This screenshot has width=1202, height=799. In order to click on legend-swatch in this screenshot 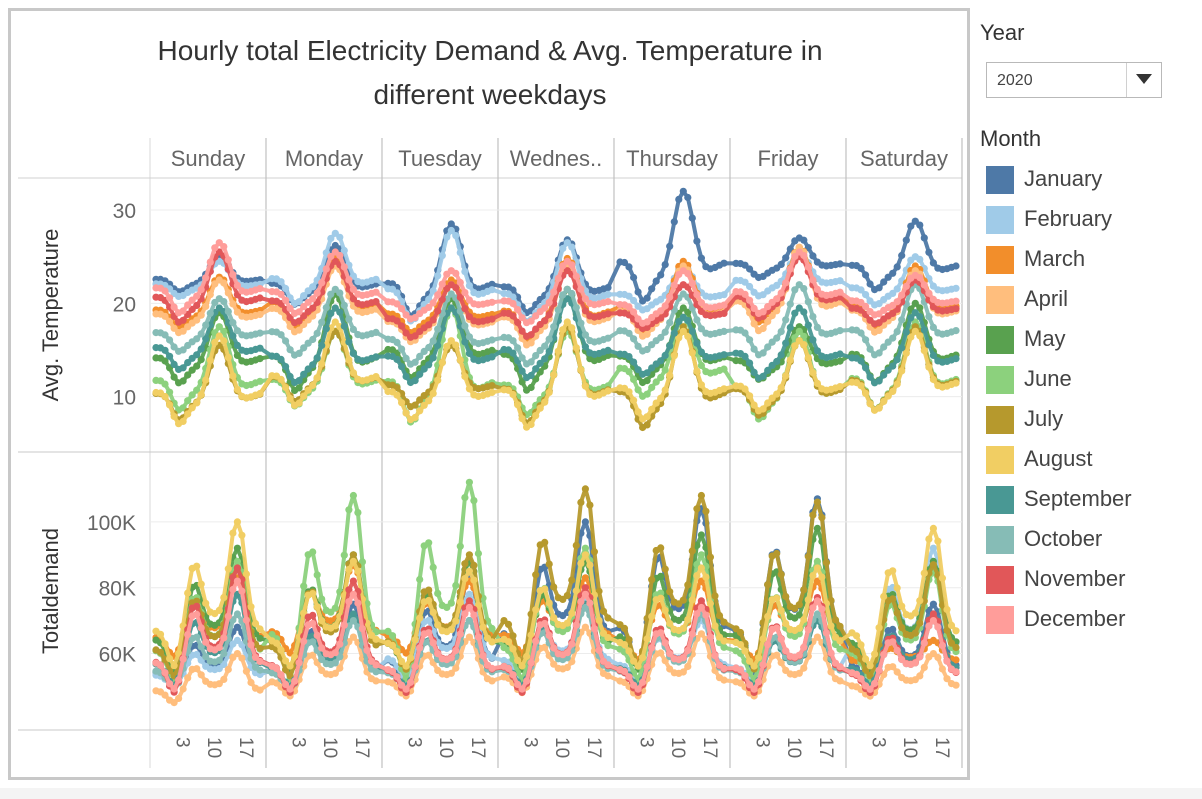, I will do `click(1000, 180)`.